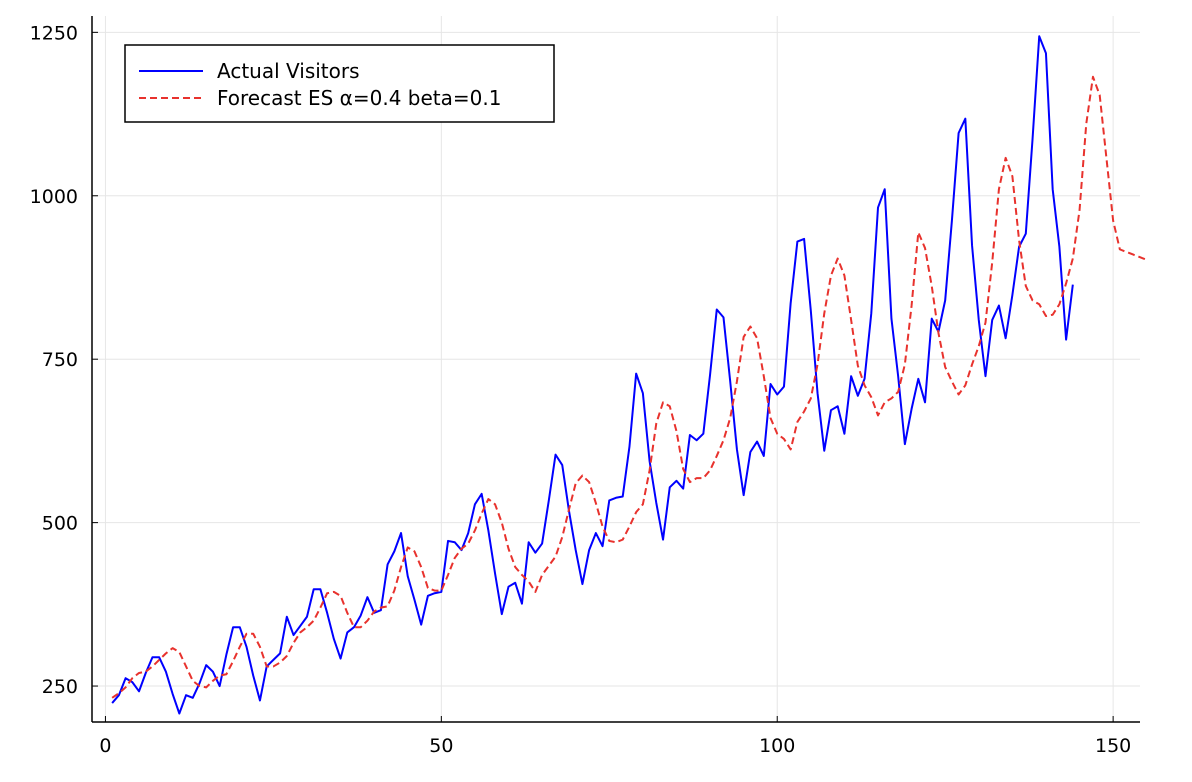 The image size is (1192, 782). What do you see at coordinates (60, 524) in the screenshot?
I see `y-tick-label: 500` at bounding box center [60, 524].